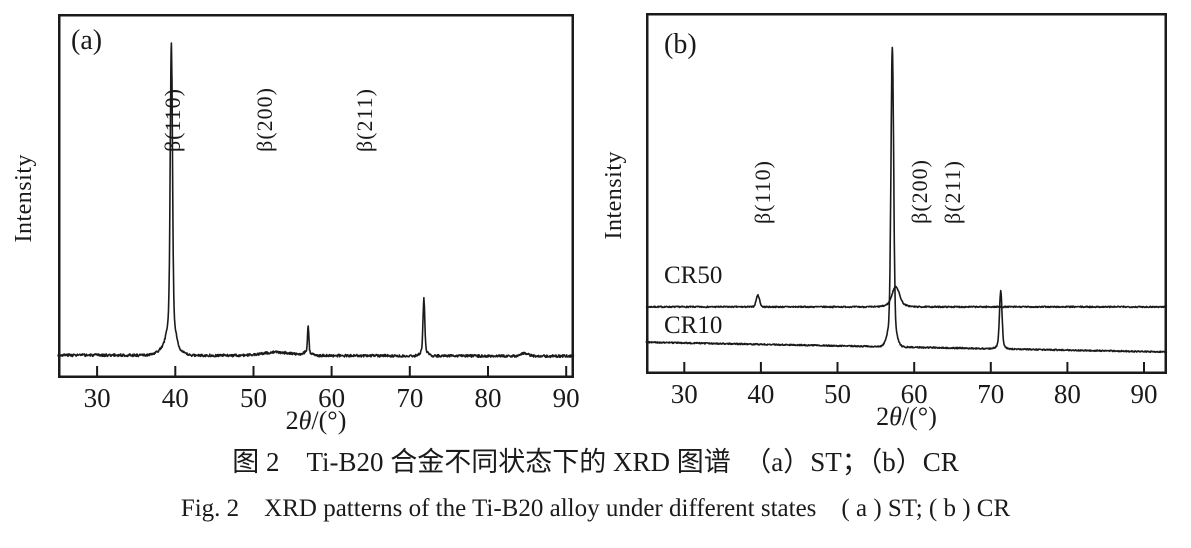 Image resolution: width=1191 pixels, height=548 pixels. I want to click on x-axis-label-a: 2θ/(°), so click(316, 420).